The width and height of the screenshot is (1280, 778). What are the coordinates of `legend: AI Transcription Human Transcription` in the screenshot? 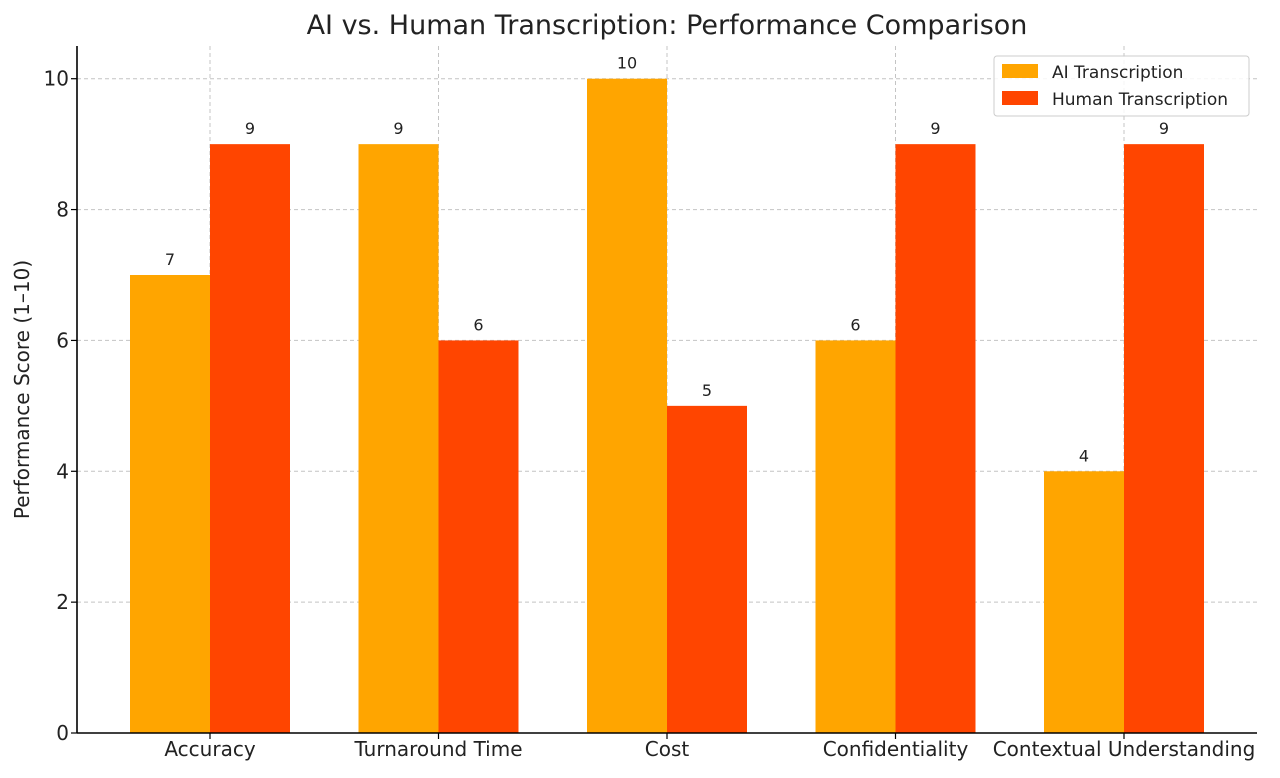 It's located at (1121, 86).